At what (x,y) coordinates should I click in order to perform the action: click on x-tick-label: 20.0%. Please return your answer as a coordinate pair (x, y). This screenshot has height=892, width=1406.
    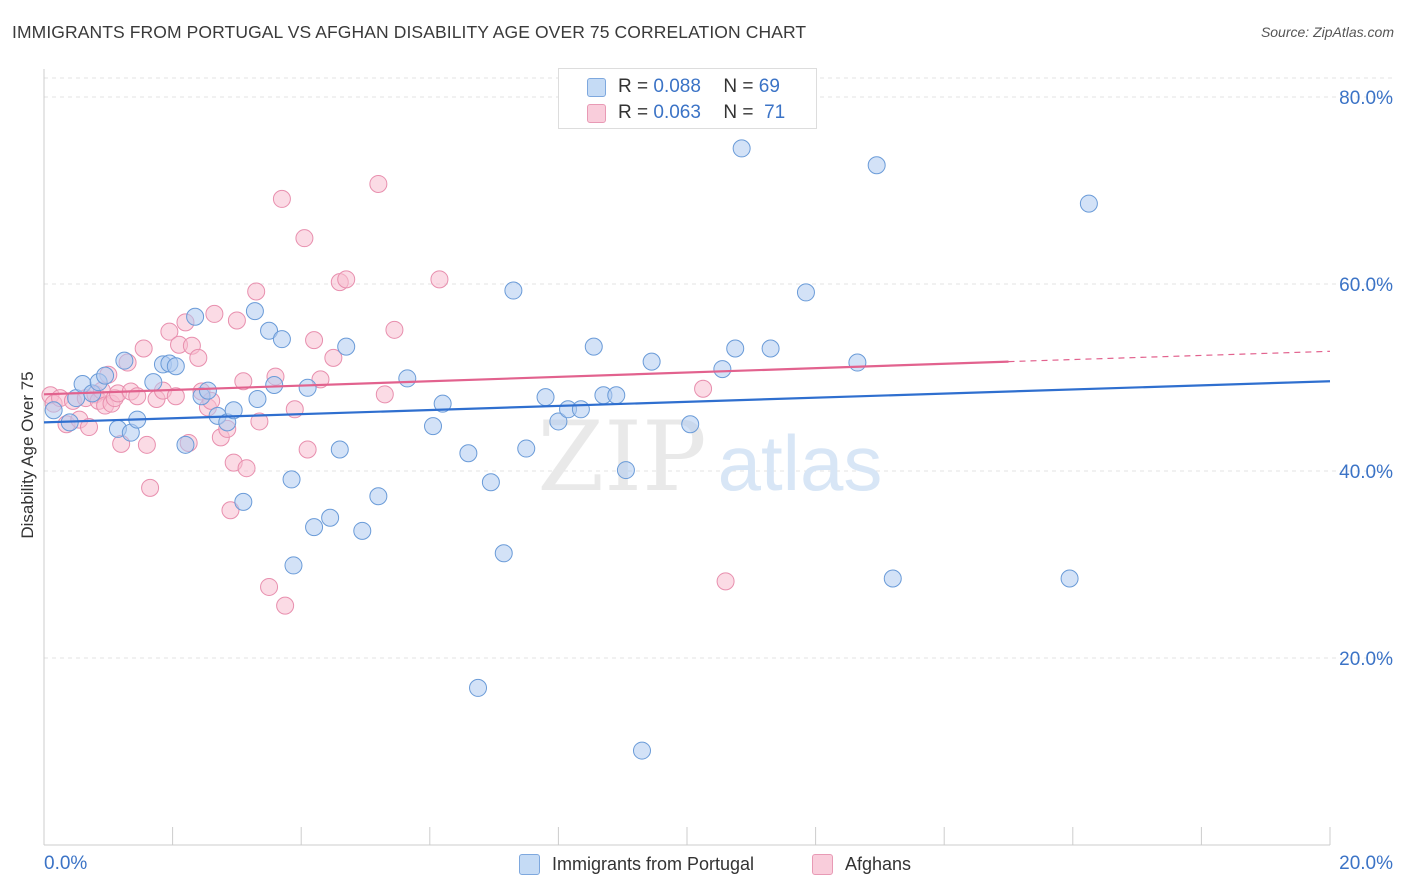
    Looking at the image, I should click on (1366, 863).